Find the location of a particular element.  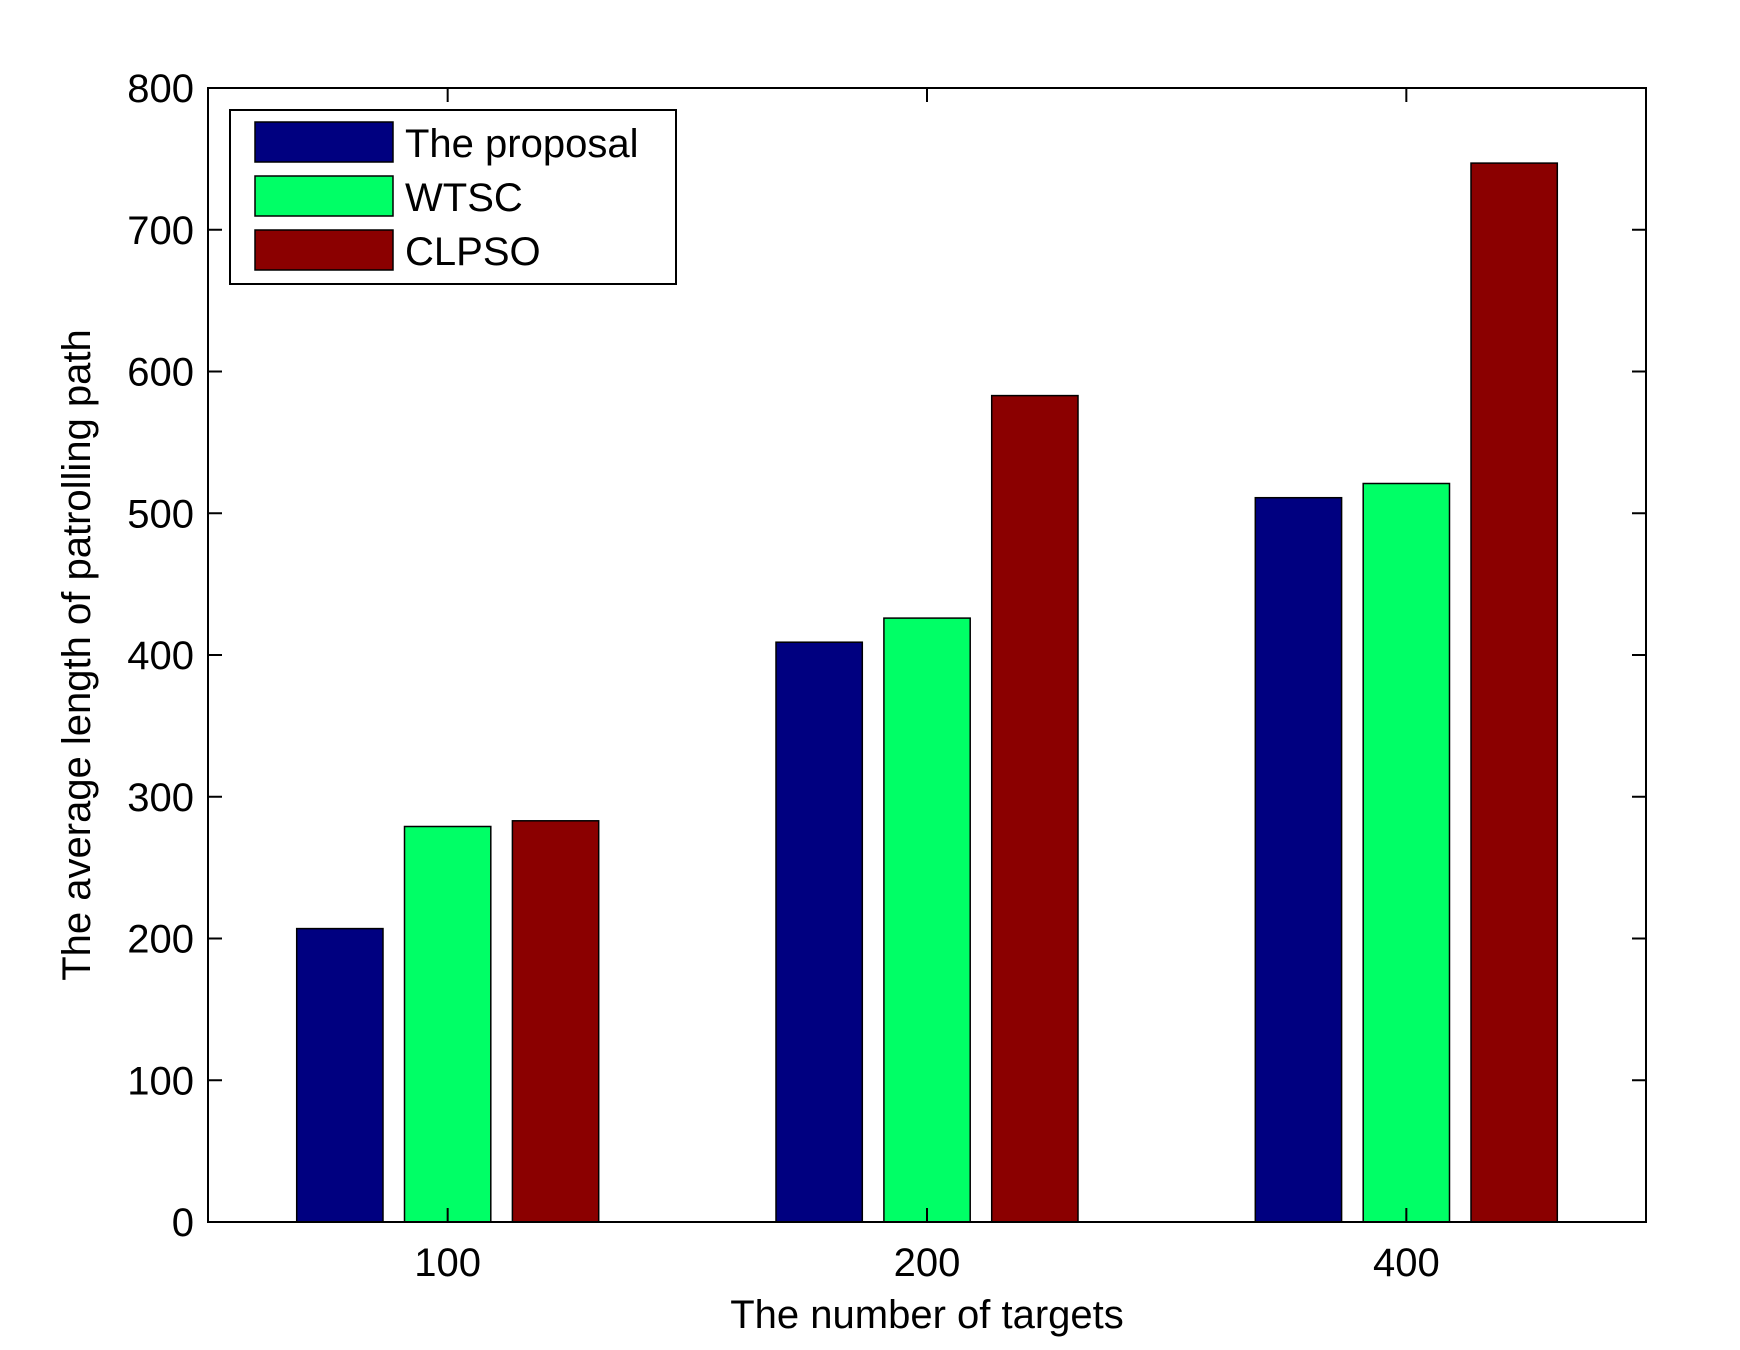

y-tick-label: 0 is located at coordinates (183, 1223).